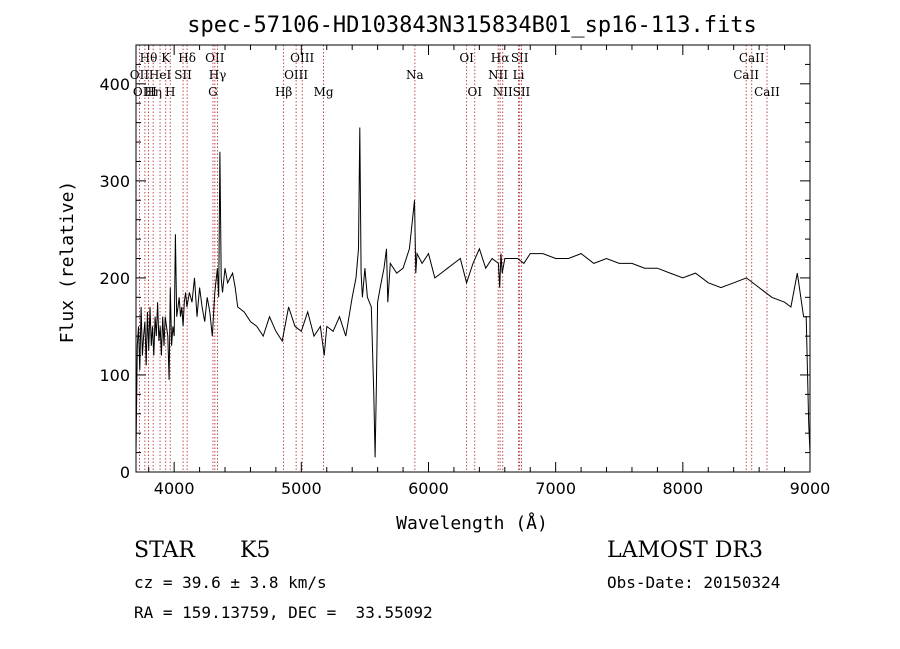  Describe the element at coordinates (125, 472) in the screenshot. I see `y-tick-label-0: 0` at that location.